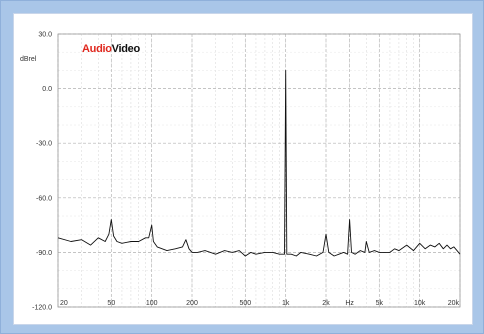  Describe the element at coordinates (380, 303) in the screenshot. I see `x-tick-label: 5k` at that location.